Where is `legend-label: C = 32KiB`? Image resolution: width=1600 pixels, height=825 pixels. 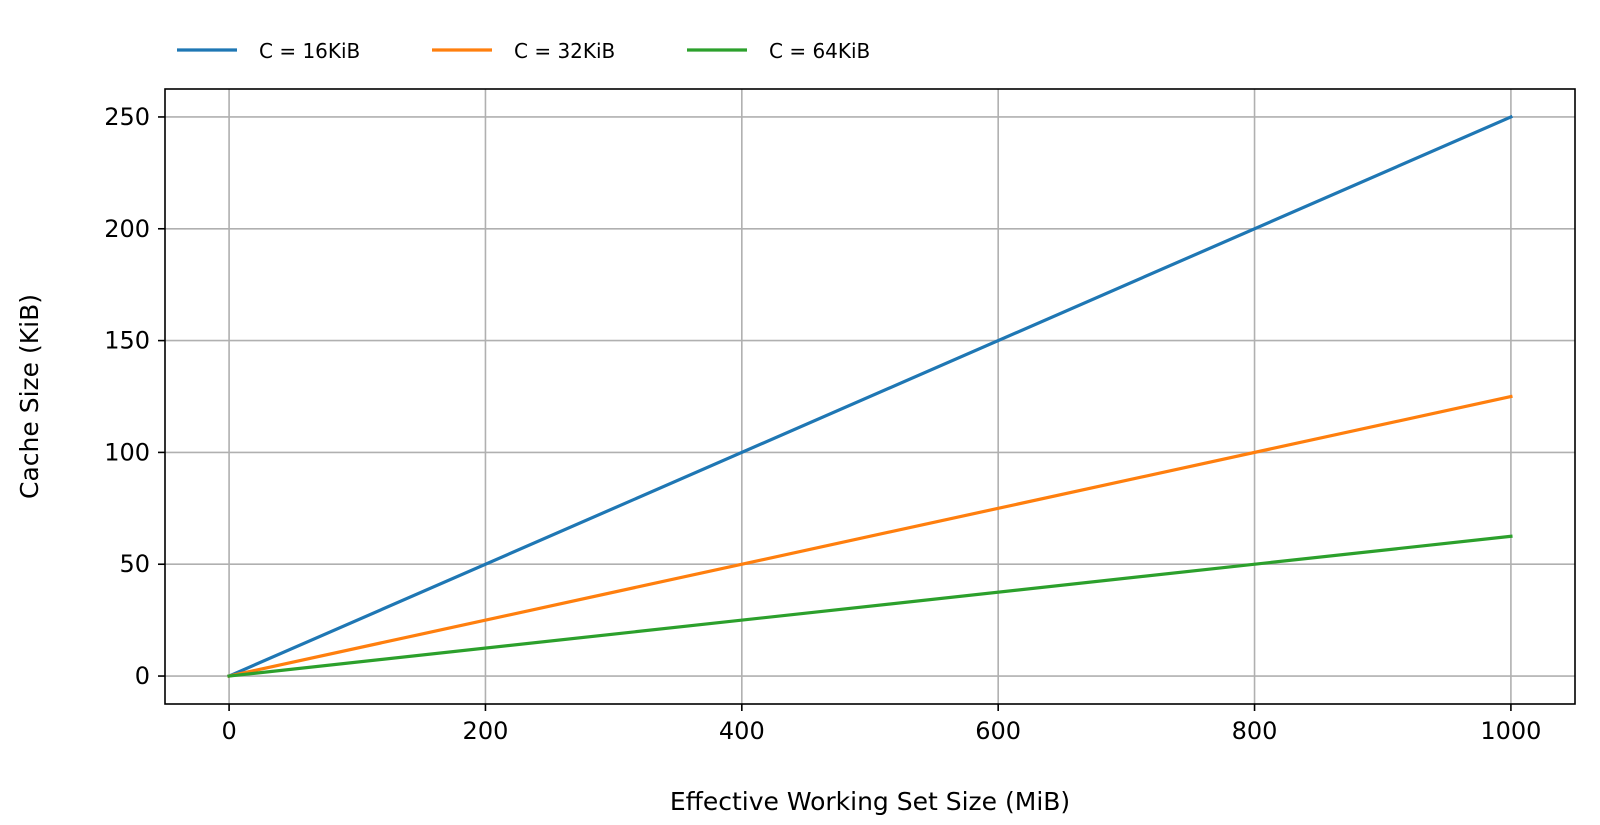 legend-label: C = 32KiB is located at coordinates (564, 51).